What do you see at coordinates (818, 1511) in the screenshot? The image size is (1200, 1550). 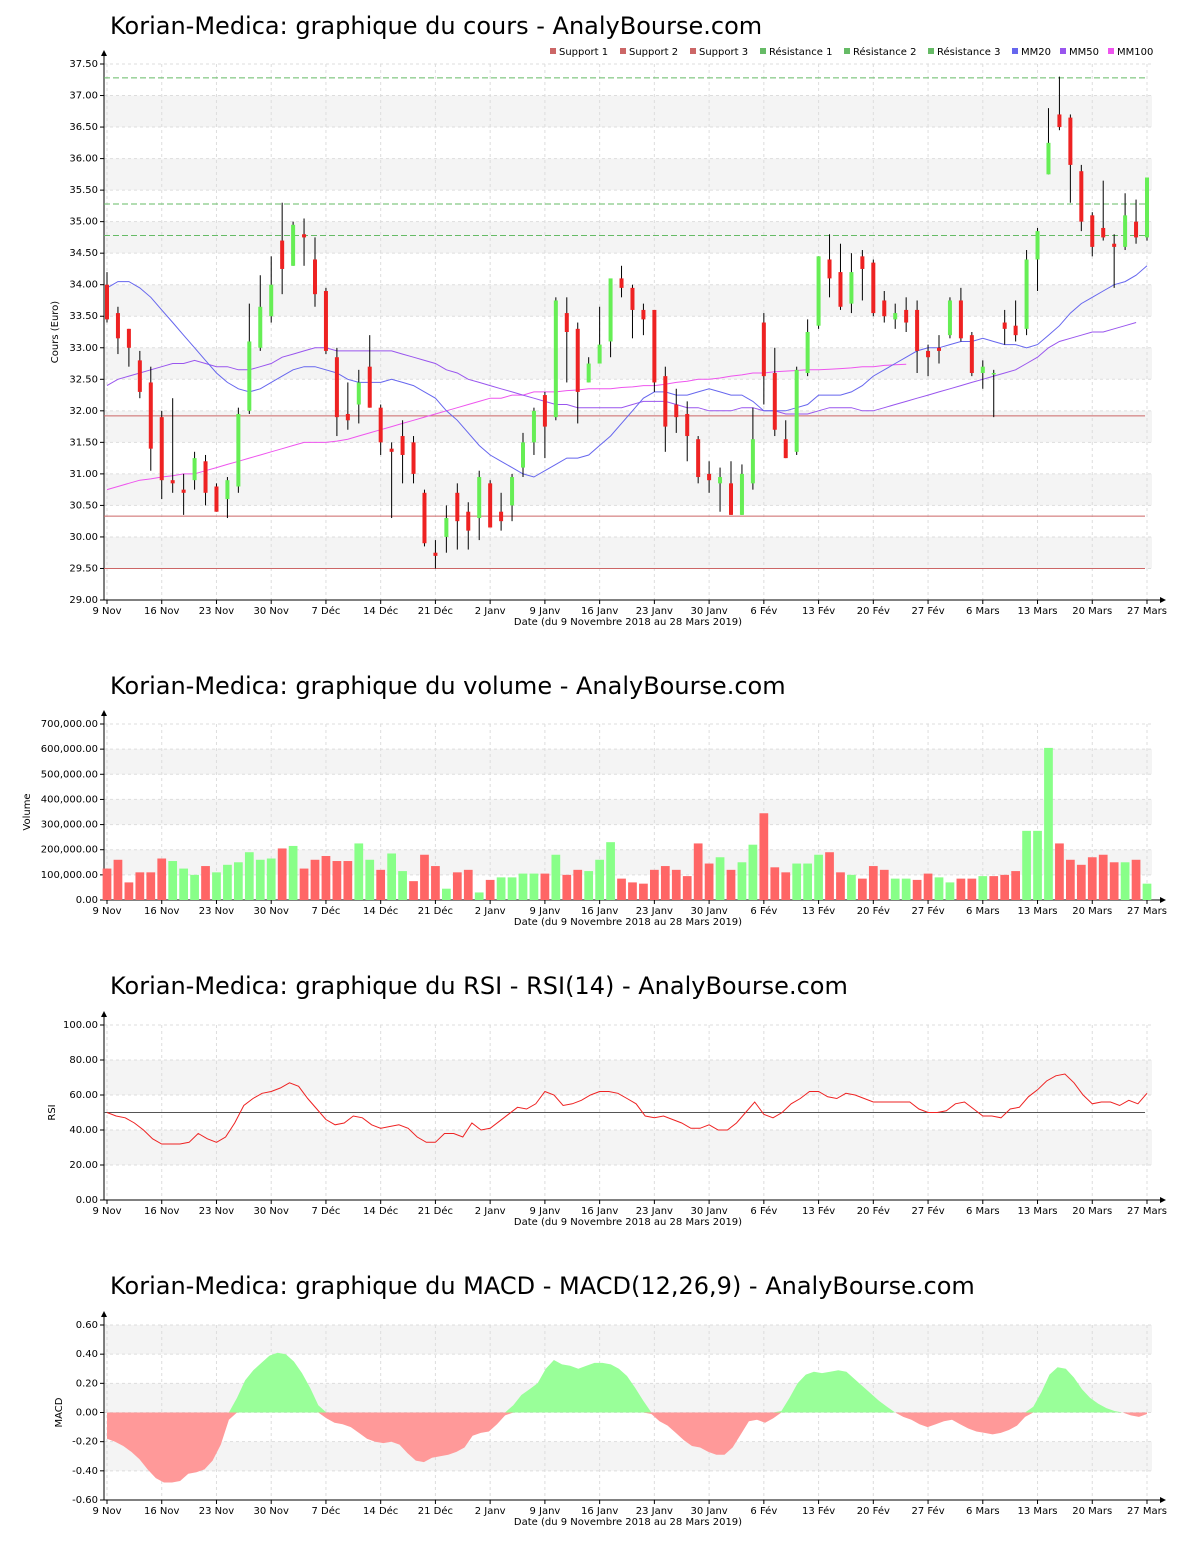 I see `macd-xtick-label: 13 Fév` at bounding box center [818, 1511].